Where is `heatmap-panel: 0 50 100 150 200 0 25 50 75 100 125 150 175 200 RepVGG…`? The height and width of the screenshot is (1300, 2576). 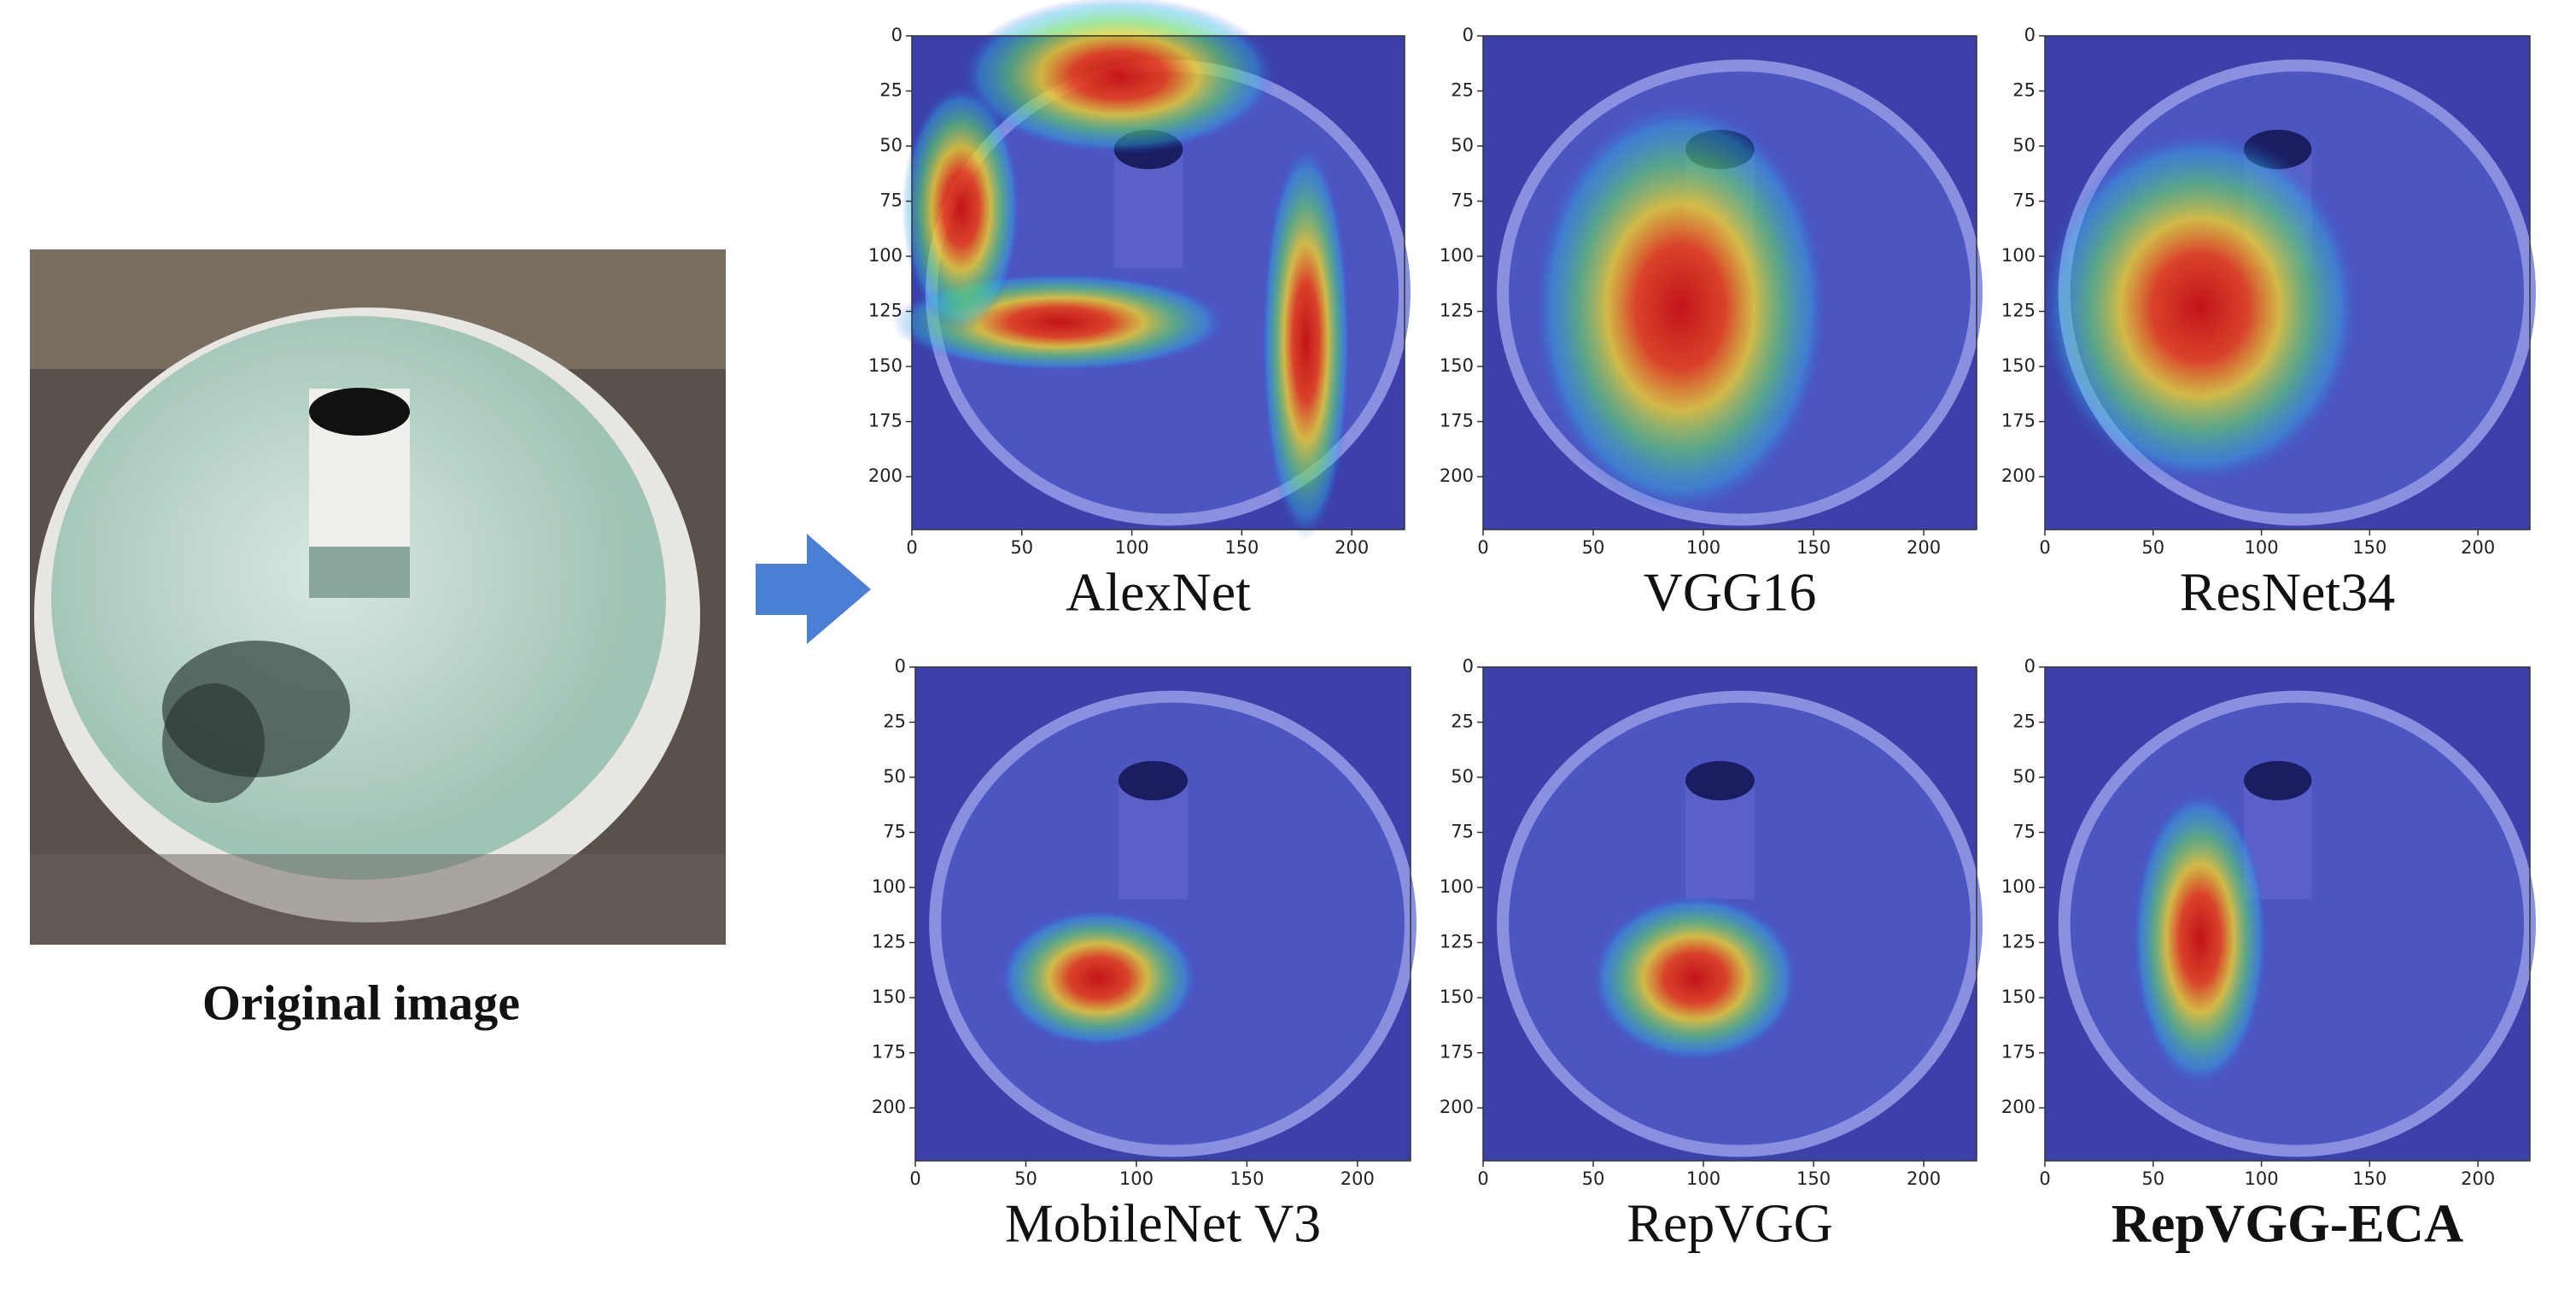 heatmap-panel: 0 50 100 150 200 0 25 50 75 100 125 150 175 200 RepVGG… is located at coordinates (2269, 955).